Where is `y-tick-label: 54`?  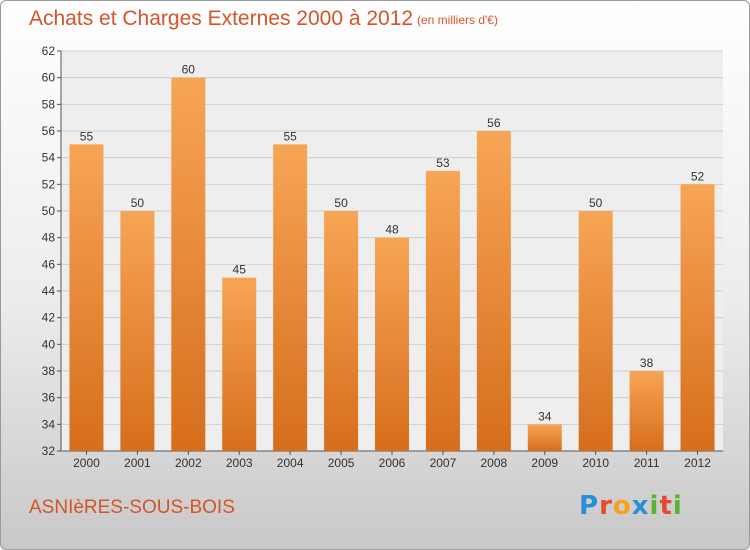
y-tick-label: 54 is located at coordinates (49, 158).